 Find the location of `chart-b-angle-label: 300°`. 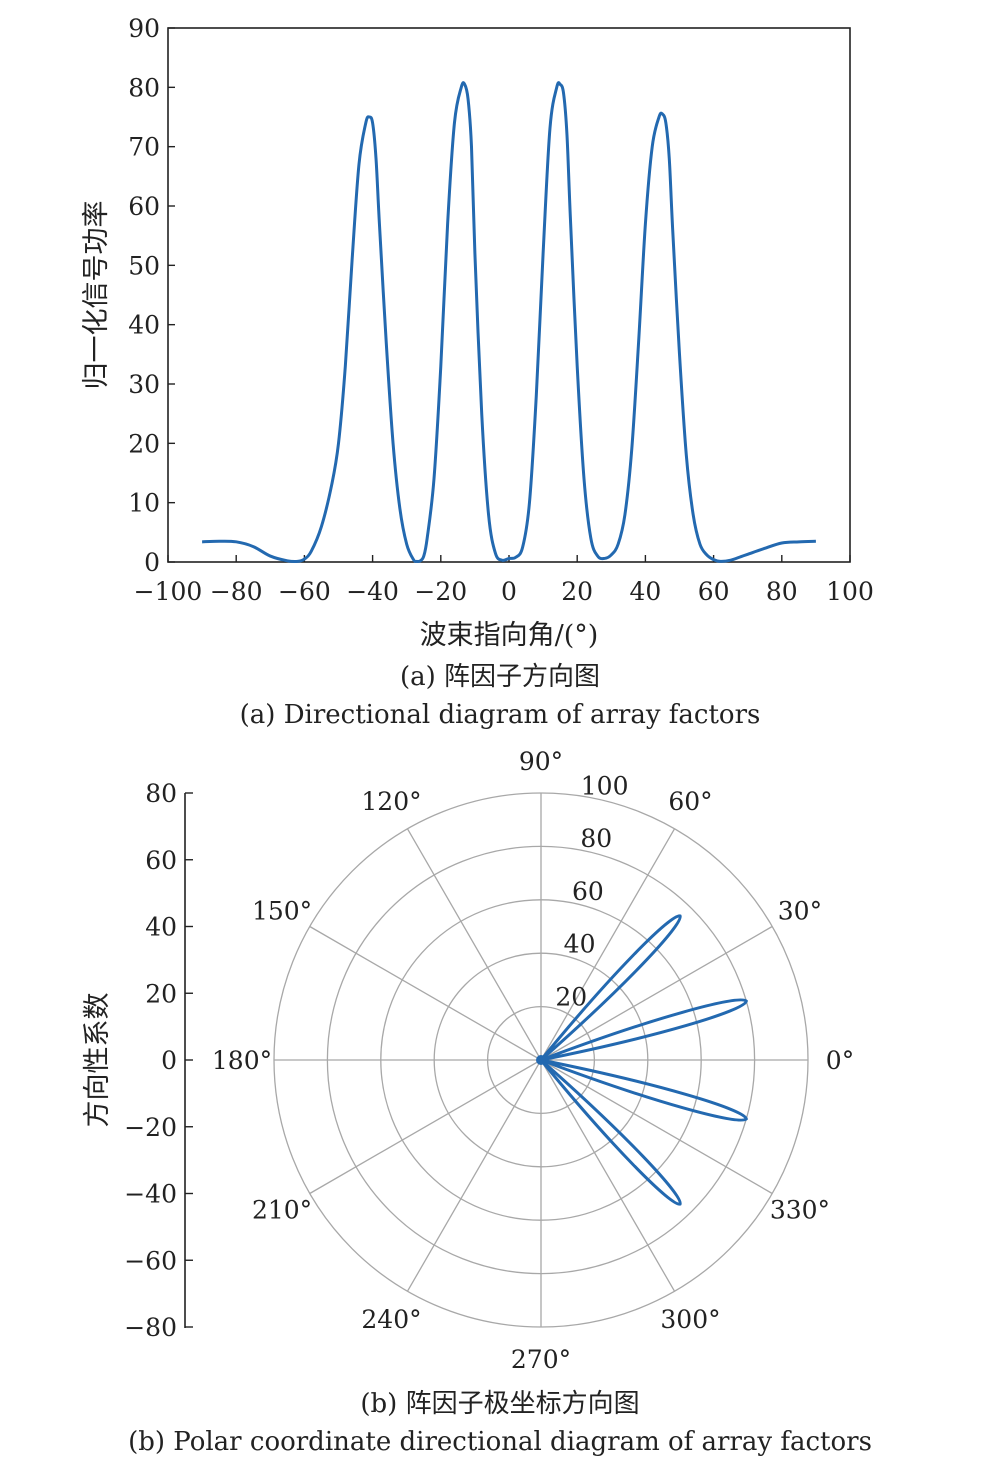

chart-b-angle-label: 300° is located at coordinates (690, 1319).